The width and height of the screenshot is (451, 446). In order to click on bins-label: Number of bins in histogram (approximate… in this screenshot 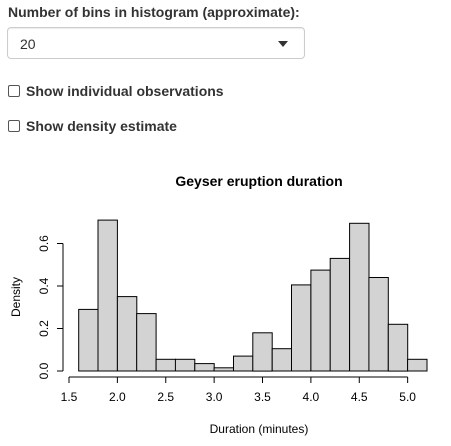, I will do `click(154, 12)`.